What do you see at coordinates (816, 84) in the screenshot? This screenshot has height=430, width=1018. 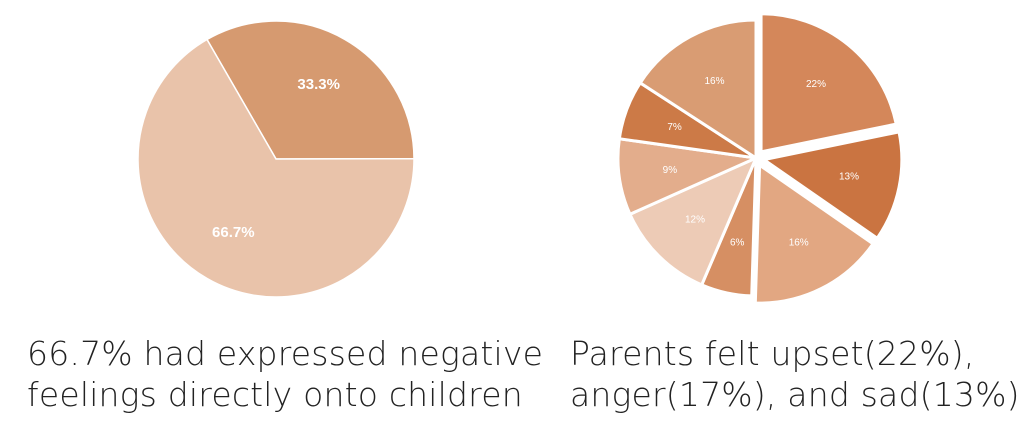 I see `slice-label: 22%` at bounding box center [816, 84].